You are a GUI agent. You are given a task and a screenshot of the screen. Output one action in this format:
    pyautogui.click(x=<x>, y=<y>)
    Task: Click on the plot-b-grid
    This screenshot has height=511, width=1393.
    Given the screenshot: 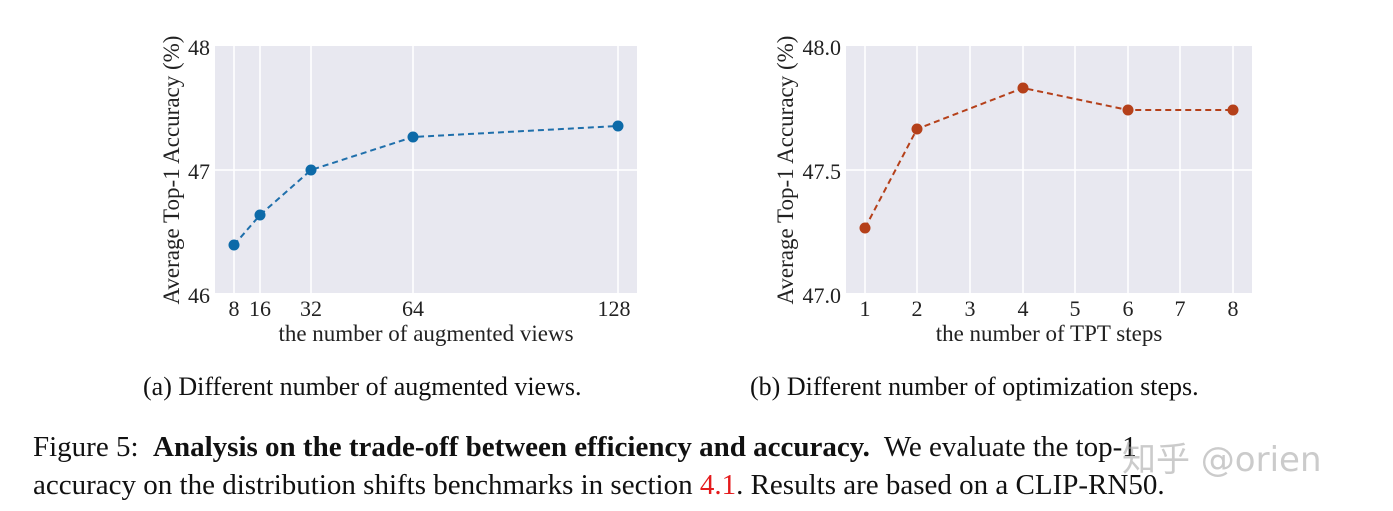 What is the action you would take?
    pyautogui.click(x=1049, y=169)
    